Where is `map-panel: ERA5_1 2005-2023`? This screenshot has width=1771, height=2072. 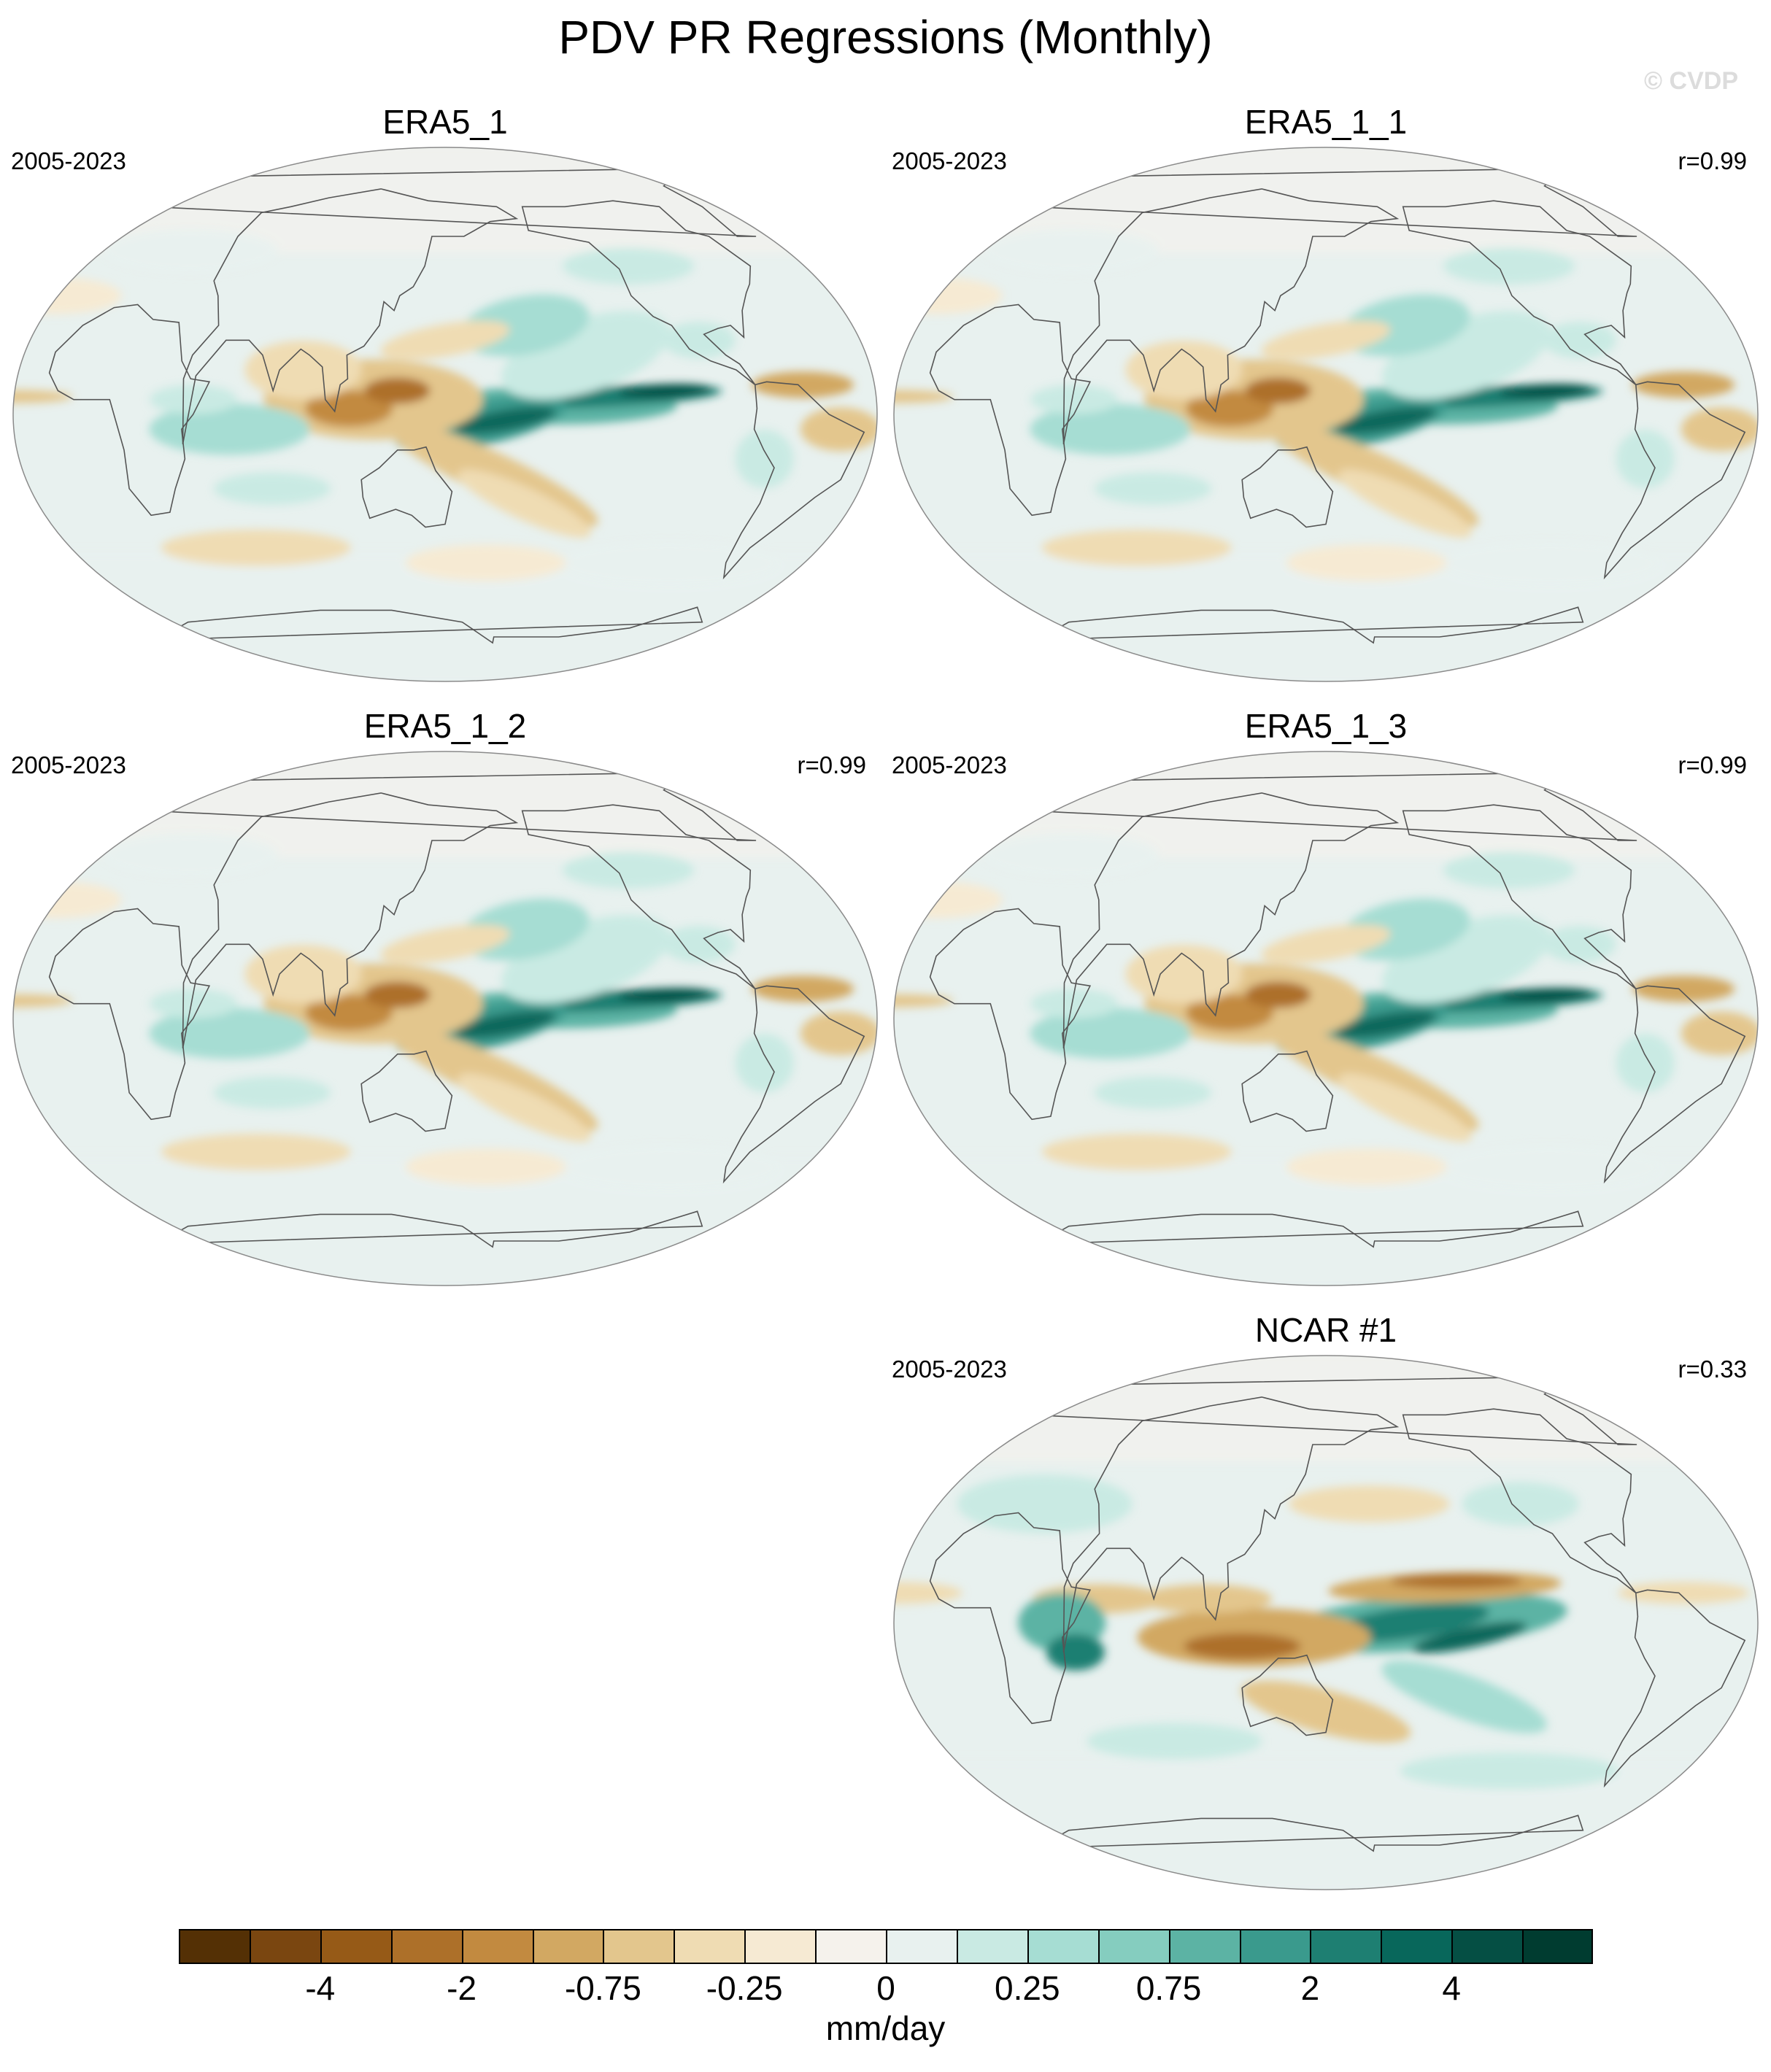
map-panel: ERA5_1 2005-2023 is located at coordinates (445, 394).